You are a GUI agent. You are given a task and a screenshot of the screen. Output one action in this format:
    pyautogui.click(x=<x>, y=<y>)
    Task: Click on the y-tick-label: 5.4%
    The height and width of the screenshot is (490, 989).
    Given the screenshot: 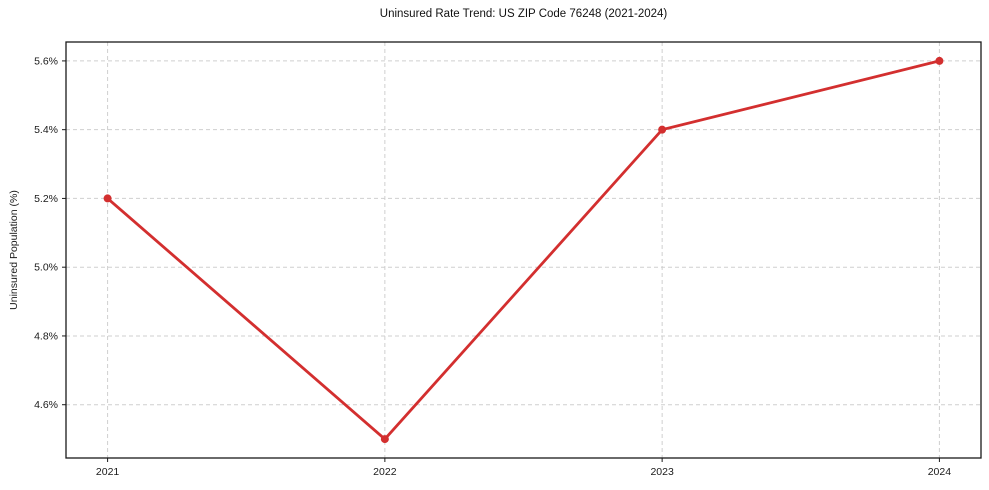 What is the action you would take?
    pyautogui.click(x=46, y=130)
    